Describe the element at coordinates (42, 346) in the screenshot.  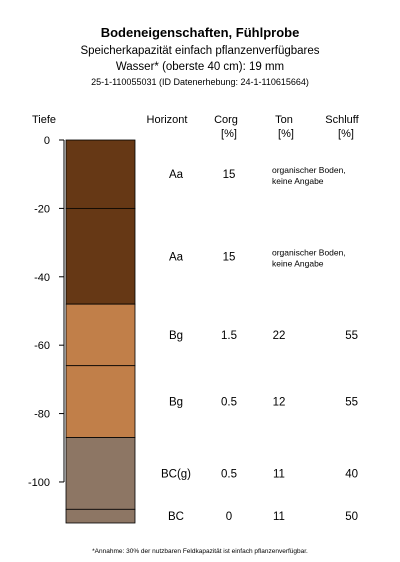
I see `y-tick-label: -60` at that location.